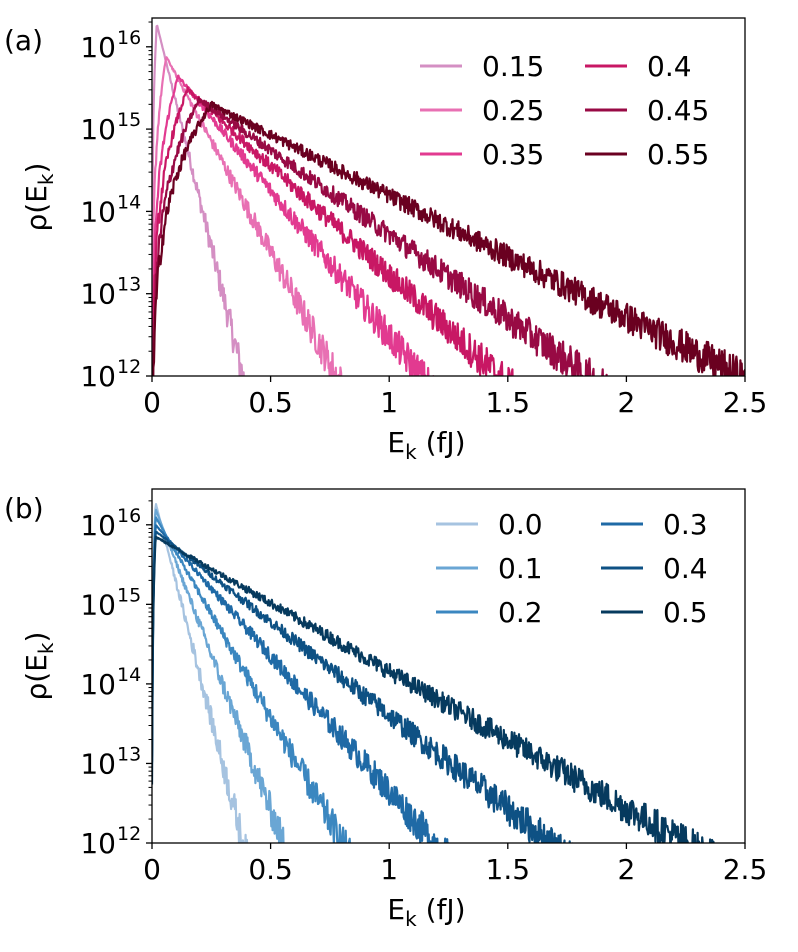 The width and height of the screenshot is (798, 952). What do you see at coordinates (685, 524) in the screenshot?
I see `legend-label-0.3: 0.3` at bounding box center [685, 524].